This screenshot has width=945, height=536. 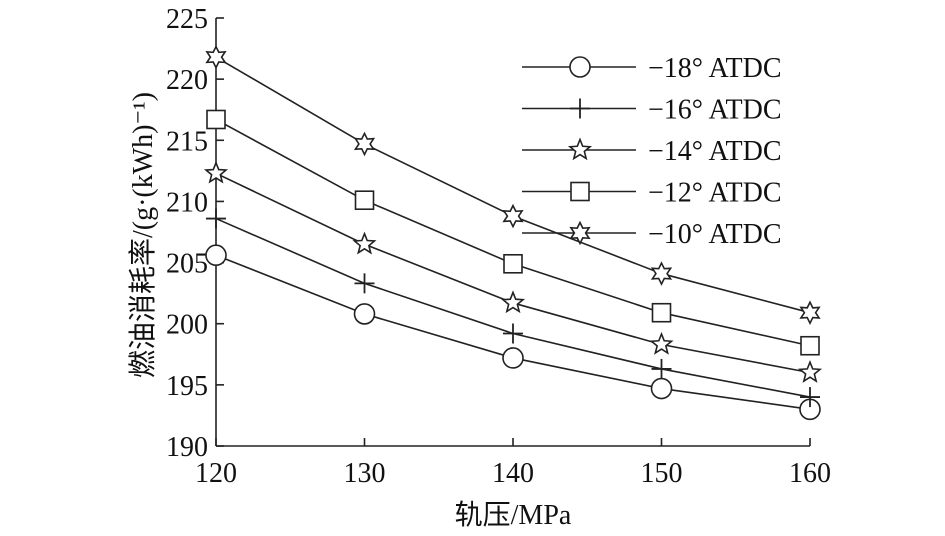 I want to click on x-tick-label: 140, so click(x=513, y=473).